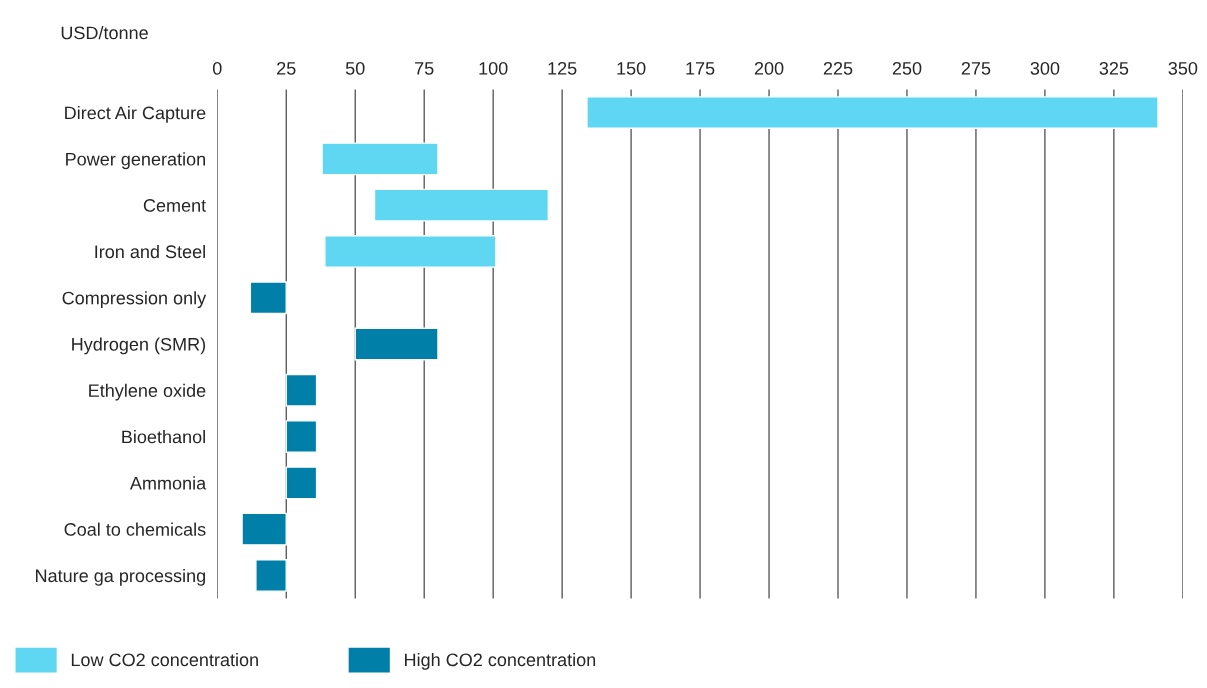 This screenshot has height=688, width=1207. What do you see at coordinates (168, 483) in the screenshot?
I see `y-tick-label: Ammonia` at bounding box center [168, 483].